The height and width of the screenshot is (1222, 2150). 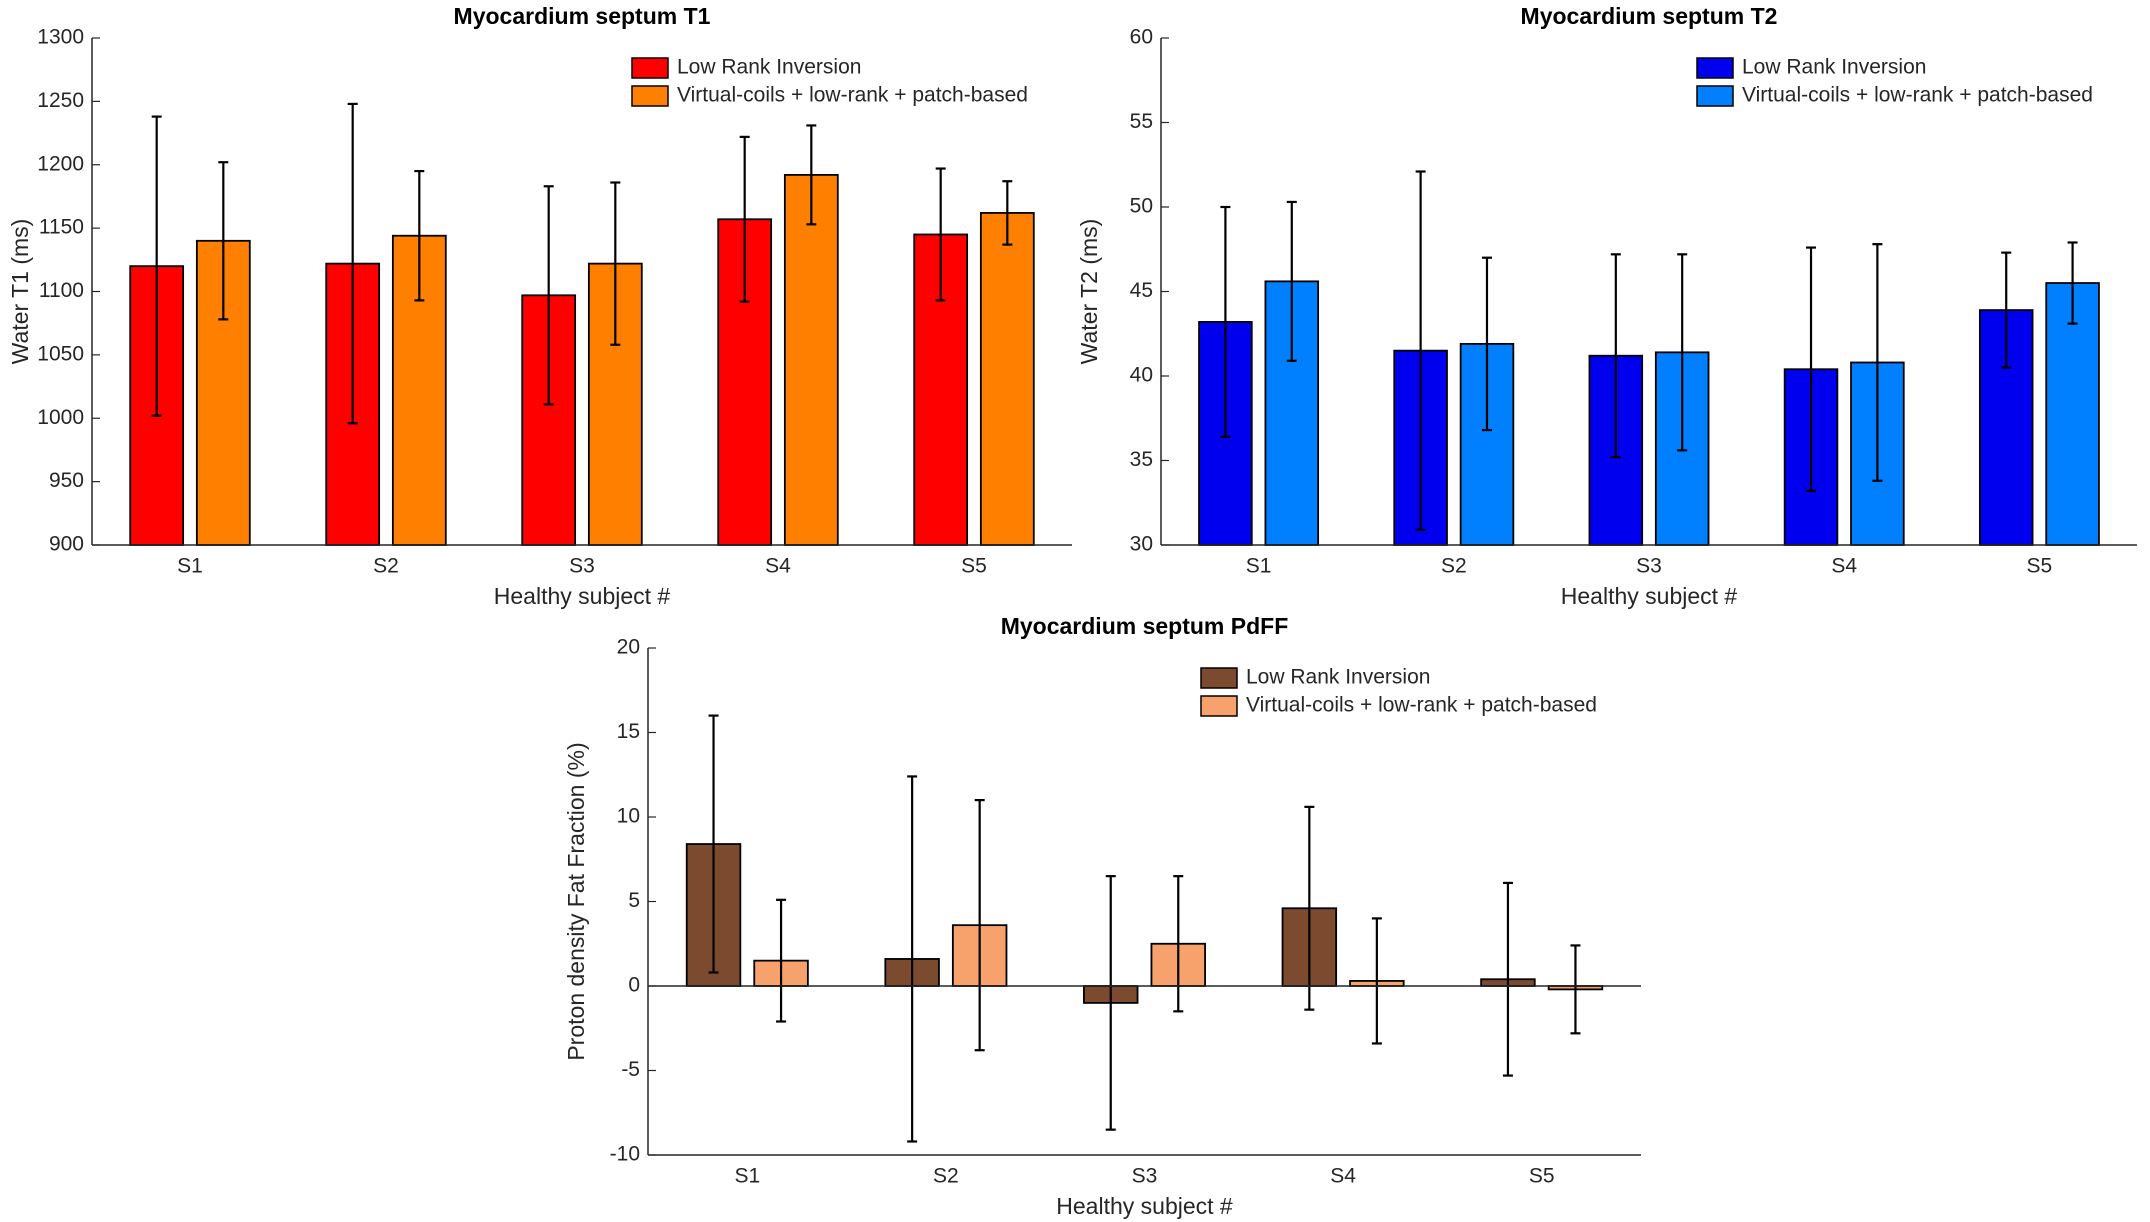 I want to click on y-tick-label: -5, so click(x=630, y=1069).